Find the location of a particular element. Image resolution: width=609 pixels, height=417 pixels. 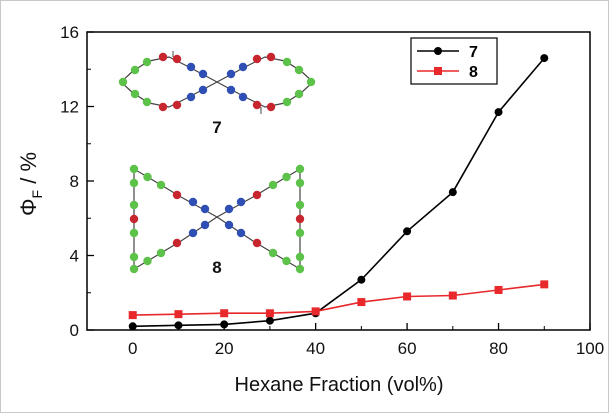

molecule-7-left-loop-bonds is located at coordinates (169, 82).